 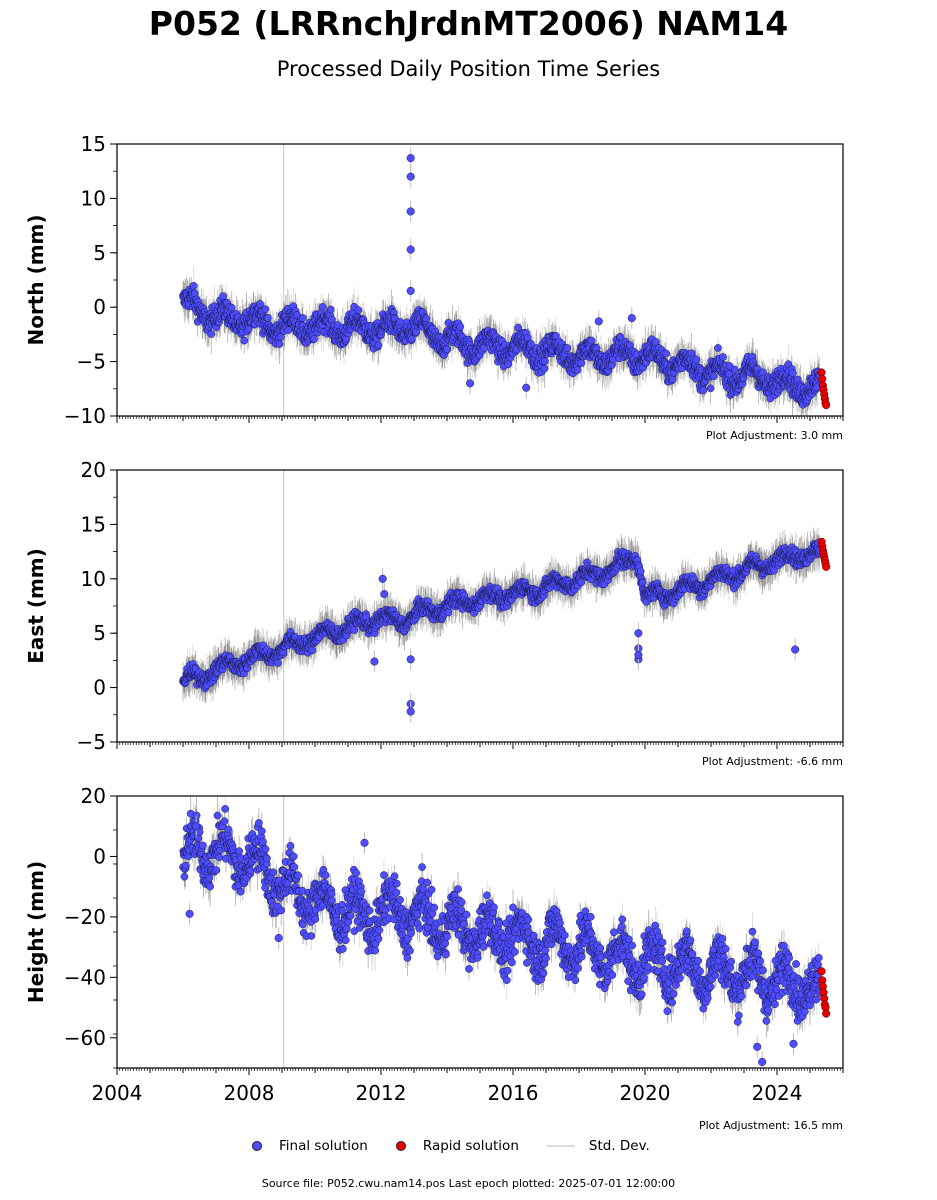 What do you see at coordinates (468, 69) in the screenshot?
I see `chart-subtitle: Processed Daily Position Time Series` at bounding box center [468, 69].